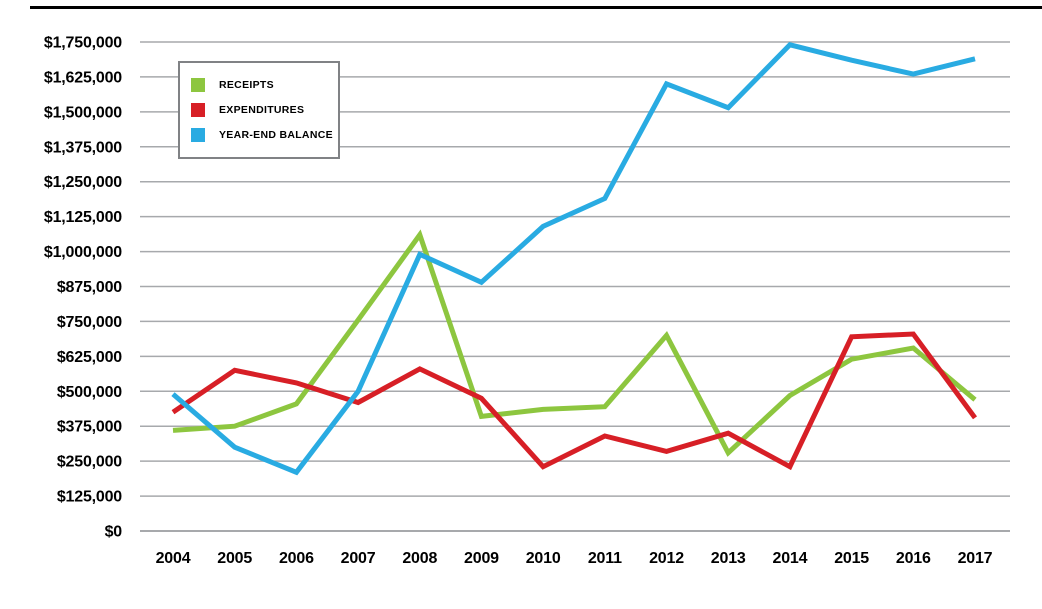  What do you see at coordinates (173, 558) in the screenshot?
I see `x-axis-tick-label: 2004` at bounding box center [173, 558].